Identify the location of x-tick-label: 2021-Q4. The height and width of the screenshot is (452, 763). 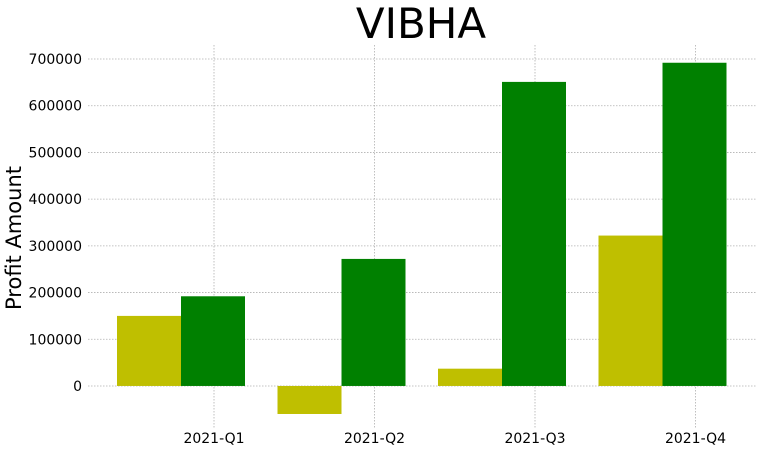
(695, 439).